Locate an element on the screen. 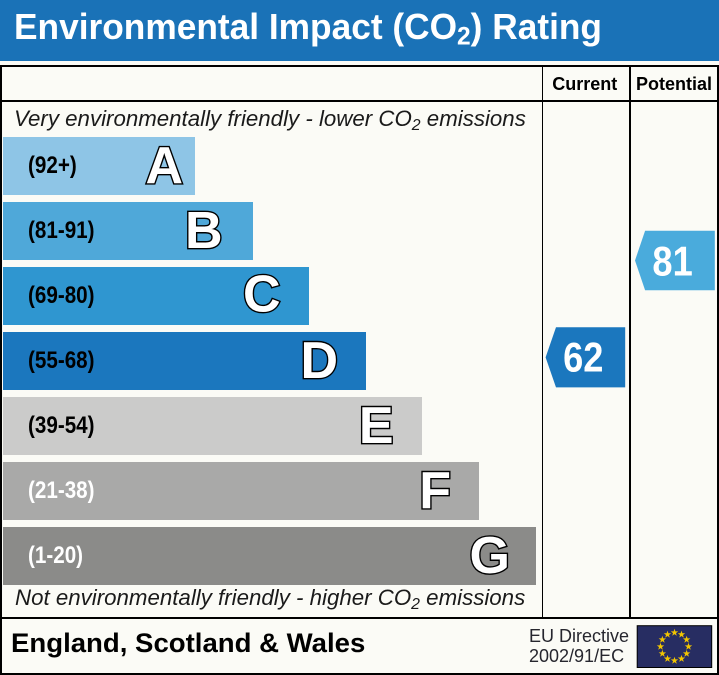 This screenshot has width=719, height=675. svg-text: C is located at coordinates (262, 295).